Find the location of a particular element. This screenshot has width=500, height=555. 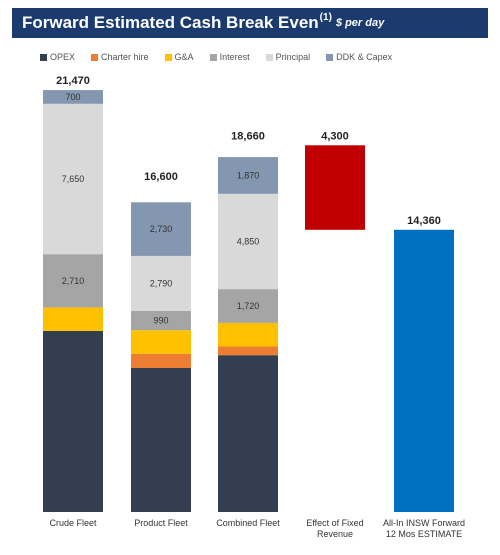

bar-combined-fleet-principal is located at coordinates (248, 241).